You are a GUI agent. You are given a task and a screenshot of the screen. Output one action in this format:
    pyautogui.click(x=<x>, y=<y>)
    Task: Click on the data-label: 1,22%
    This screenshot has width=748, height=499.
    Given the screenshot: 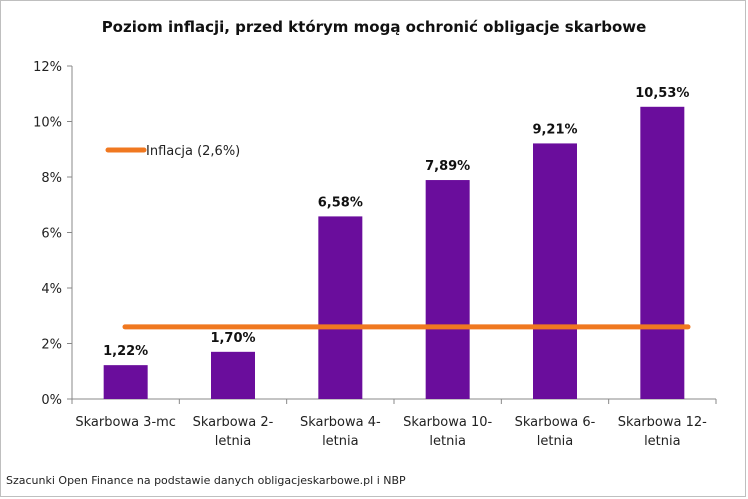 What is the action you would take?
    pyautogui.click(x=125, y=351)
    